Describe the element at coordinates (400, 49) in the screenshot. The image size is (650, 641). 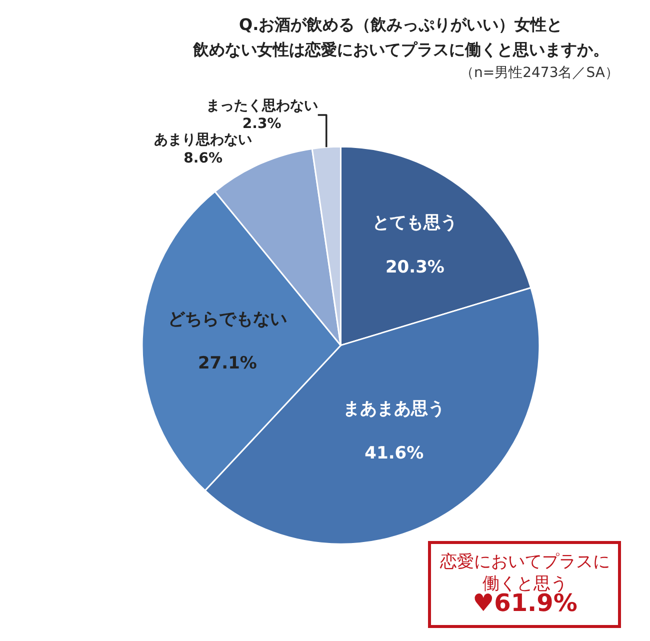
I see `chart-subtitle: 飲めない女性は恋愛においてプラスに働くと思いますか。` at that location.